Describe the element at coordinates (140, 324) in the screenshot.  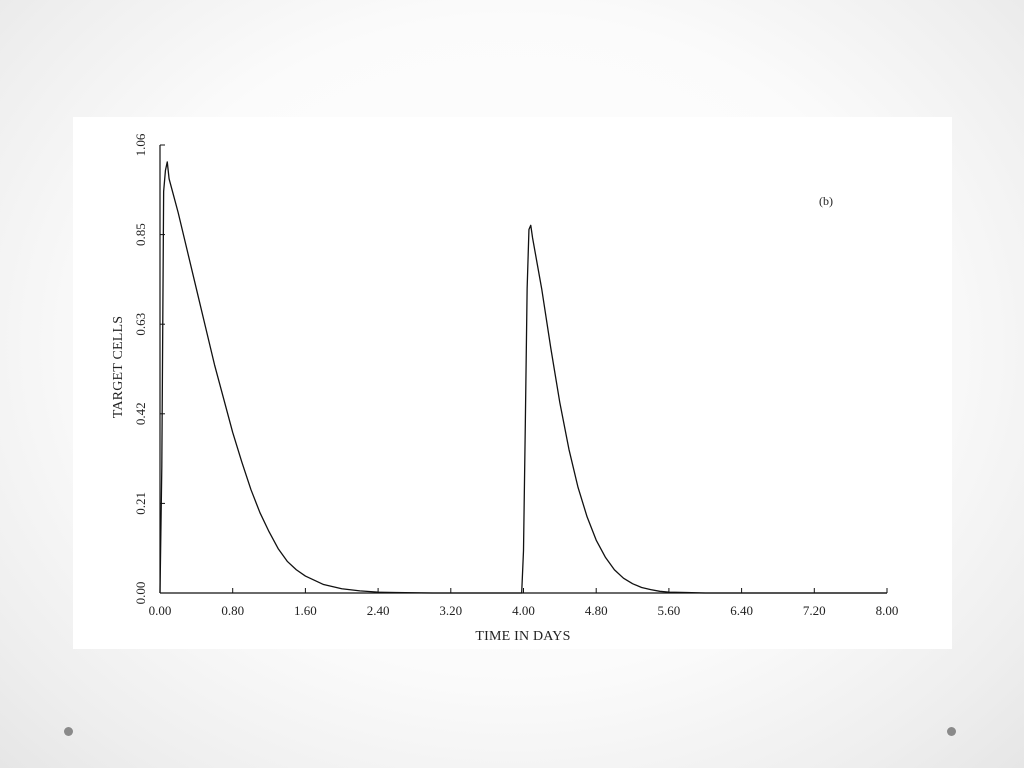
I see `y-tick-label: 0.63` at that location.